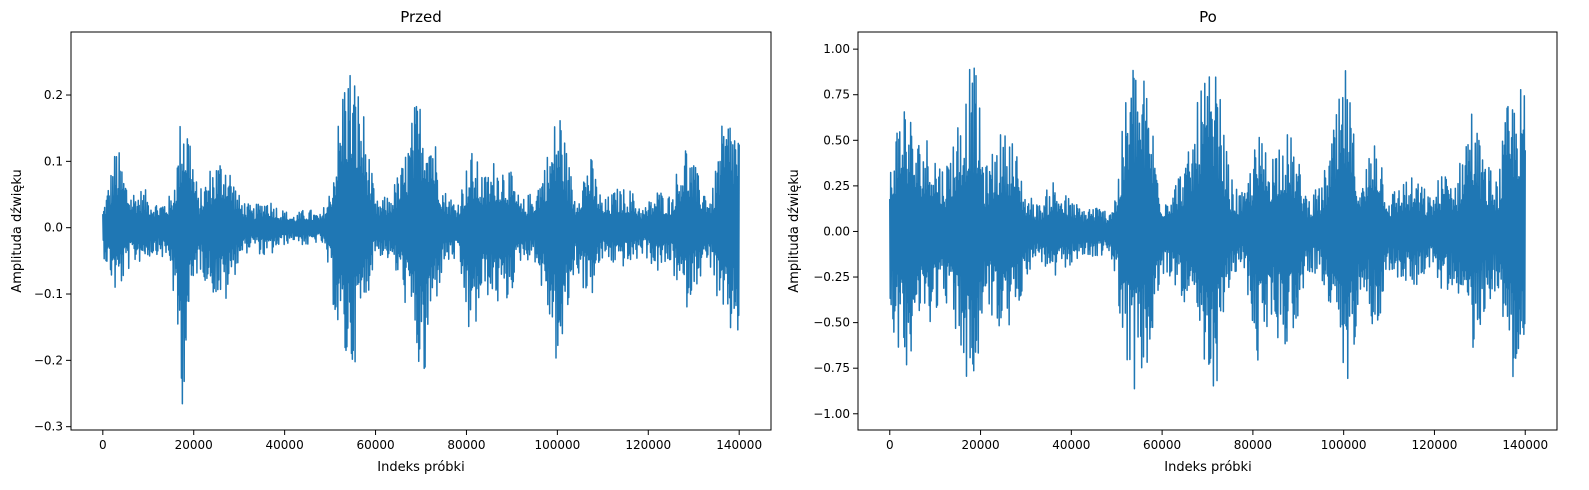 The image size is (1589, 490). What do you see at coordinates (836, 186) in the screenshot?
I see `y-tick-label: 0.25` at bounding box center [836, 186].